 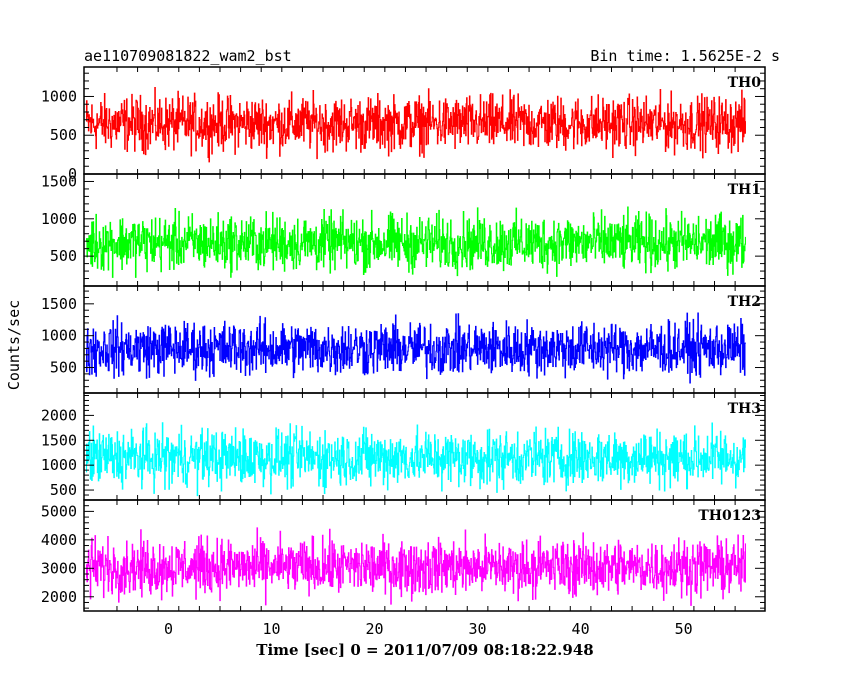 I want to click on panel-th0123: 2000 3000 4000 5000 TH0123, so click(x=403, y=555).